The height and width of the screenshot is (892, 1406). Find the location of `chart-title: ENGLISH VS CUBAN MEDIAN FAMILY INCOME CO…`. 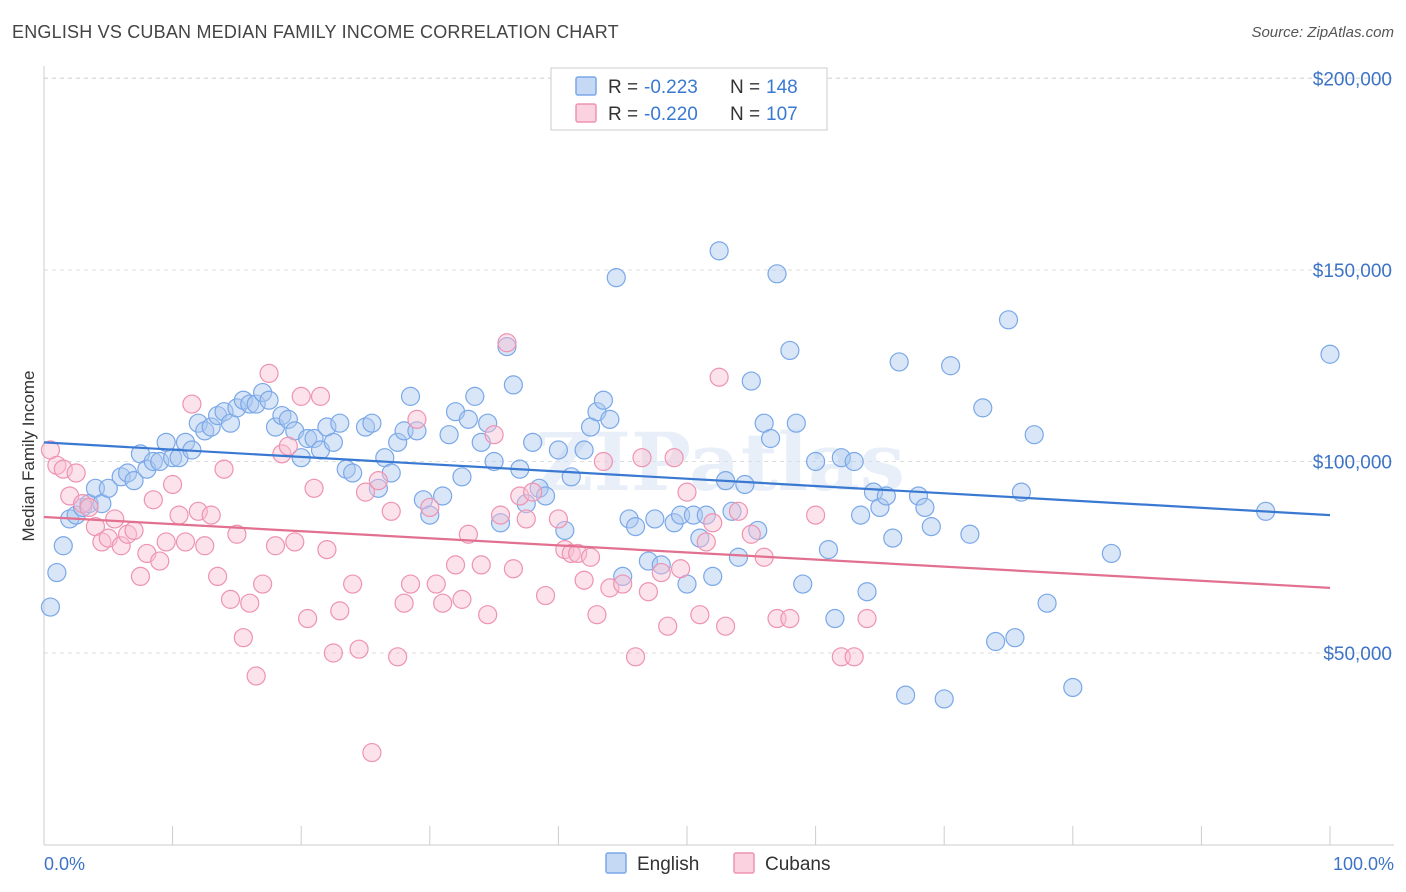

chart-title: ENGLISH VS CUBAN MEDIAN FAMILY INCOME CO… is located at coordinates (315, 32).